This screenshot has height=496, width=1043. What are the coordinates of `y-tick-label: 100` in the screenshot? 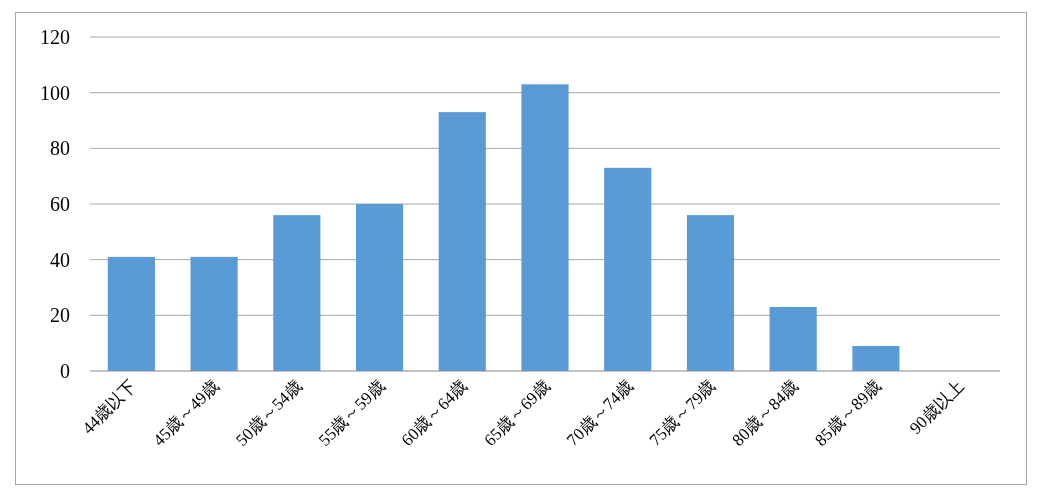 It's located at (55, 92).